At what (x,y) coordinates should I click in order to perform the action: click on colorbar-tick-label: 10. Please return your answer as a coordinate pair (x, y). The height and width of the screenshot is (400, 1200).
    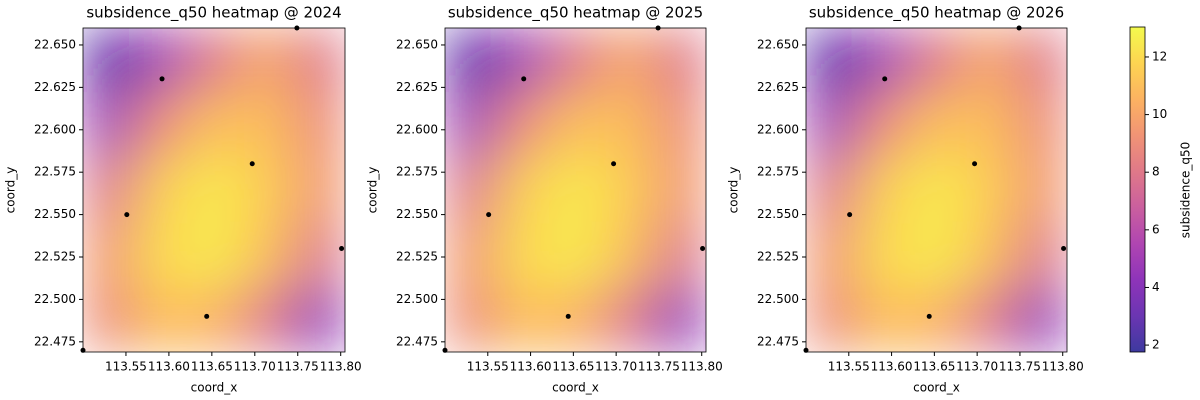
    Looking at the image, I should click on (1159, 114).